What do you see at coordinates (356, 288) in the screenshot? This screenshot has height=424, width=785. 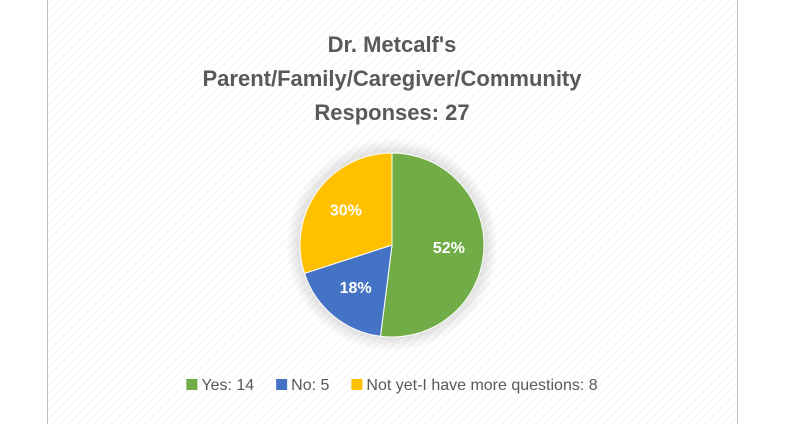 I see `data-label: 18%` at bounding box center [356, 288].